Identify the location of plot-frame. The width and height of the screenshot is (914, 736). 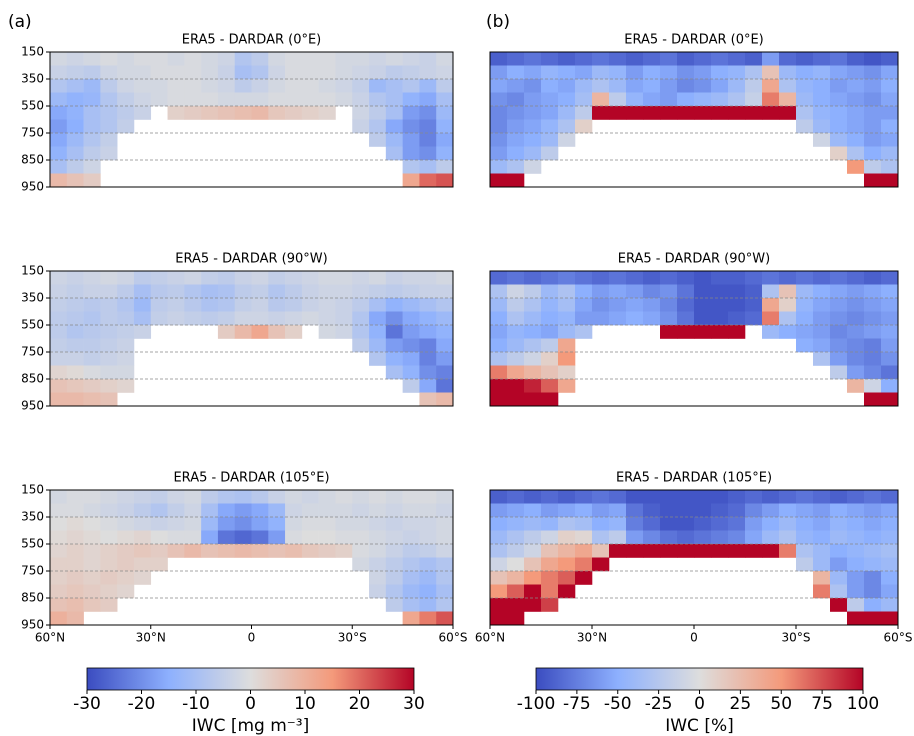
(251, 119).